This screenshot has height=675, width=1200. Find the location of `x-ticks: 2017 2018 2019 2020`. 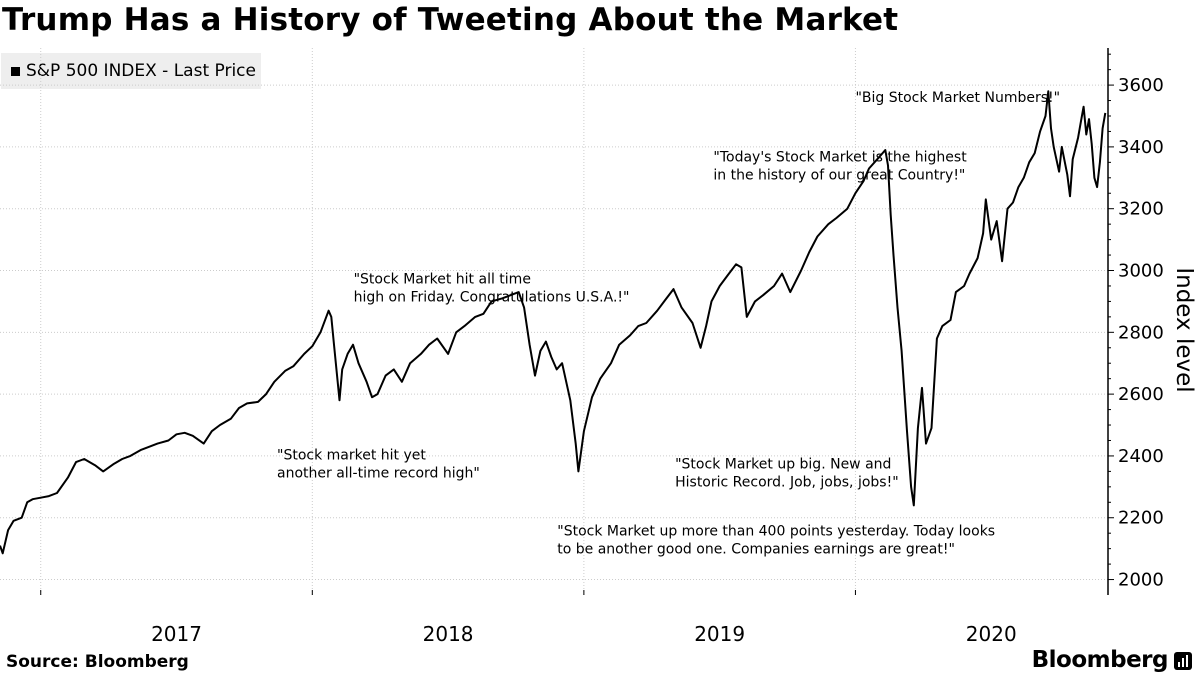

x-ticks: 2017 2018 2019 2020 is located at coordinates (584, 634).